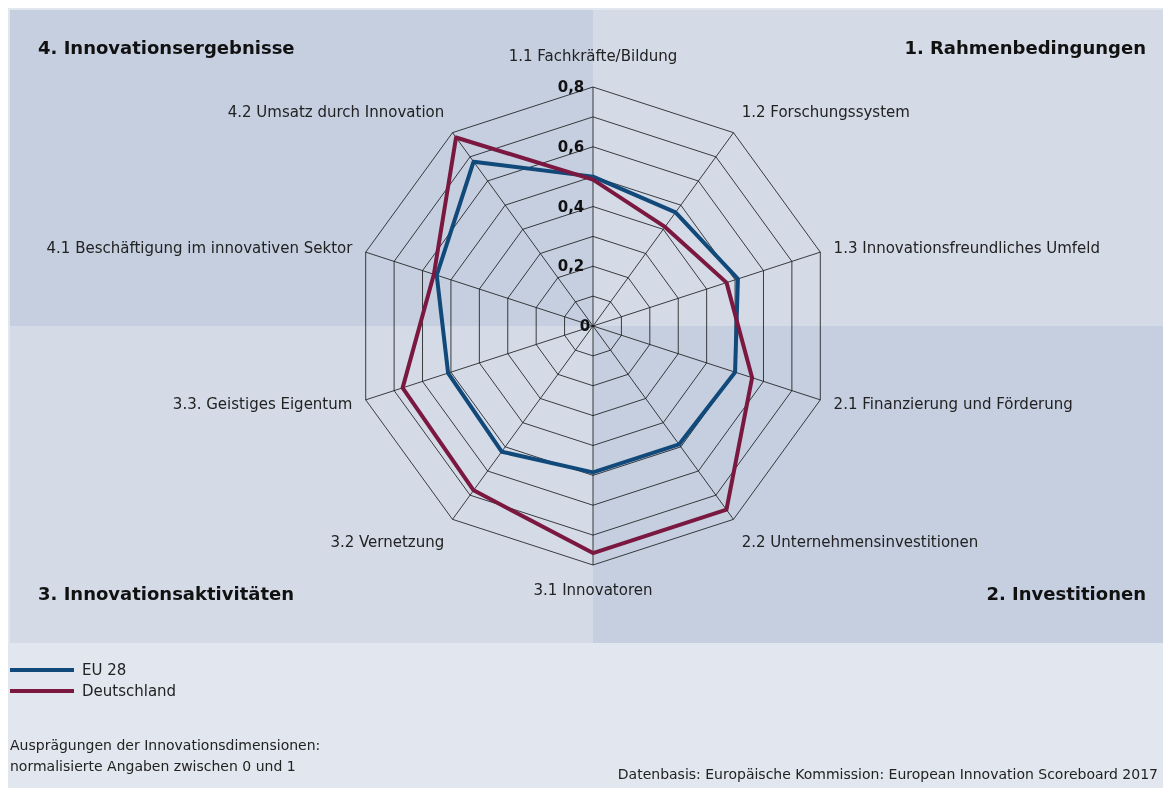  Describe the element at coordinates (593, 56) in the screenshot. I see `spoke-label: 1.1 Fachkräfte/Bildung` at that location.